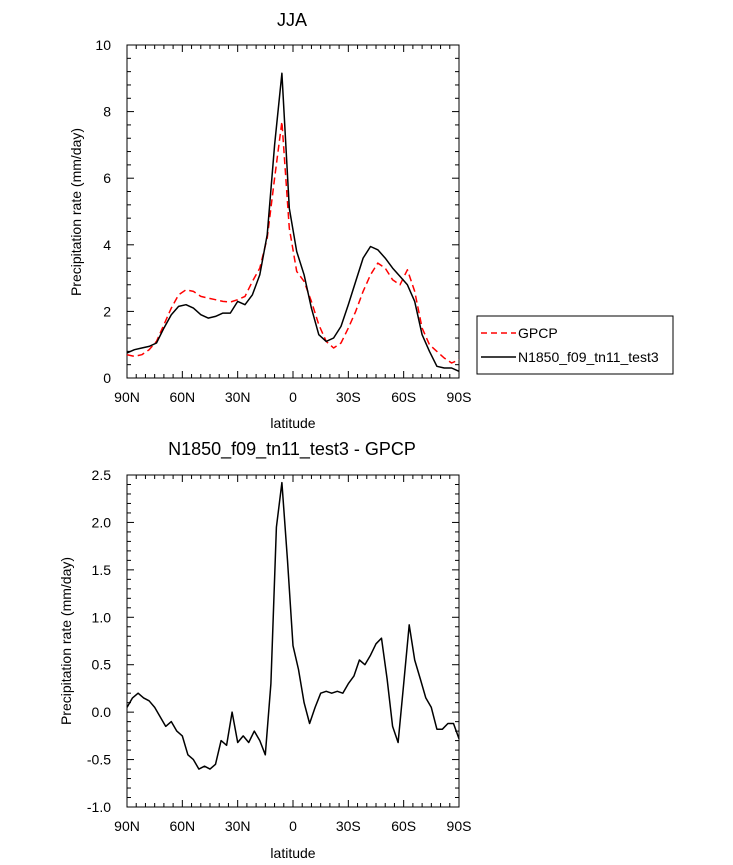 The image size is (733, 865). I want to click on top-x-tick-label: 90S, so click(459, 397).